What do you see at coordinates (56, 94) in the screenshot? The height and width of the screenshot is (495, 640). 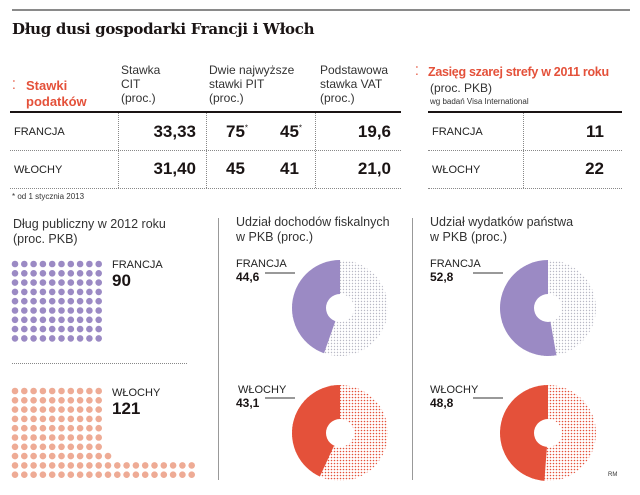 I see `tax-section-title: Stawki podatków` at bounding box center [56, 94].